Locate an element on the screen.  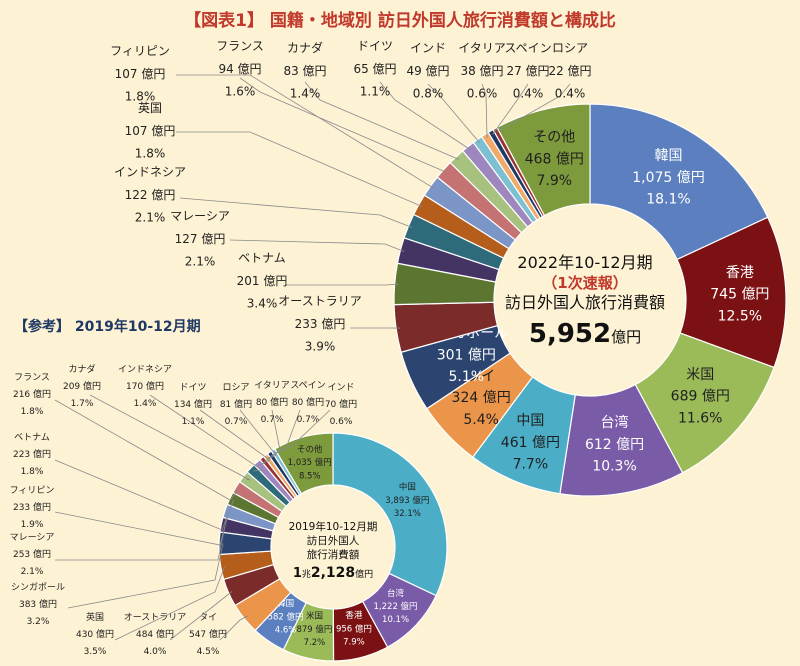
slice-label-その他: 1,035 億円 is located at coordinates (310, 462).